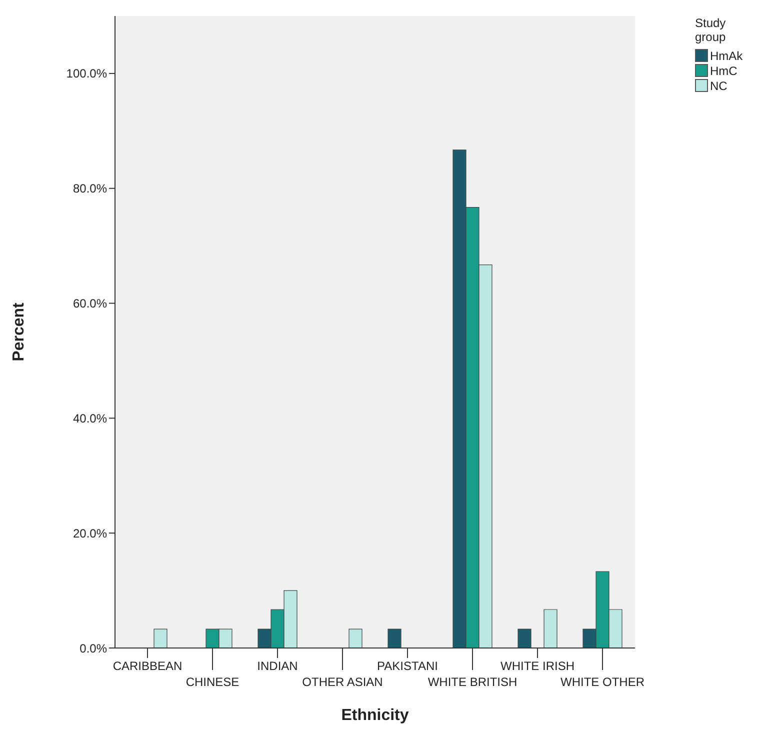 The height and width of the screenshot is (736, 761). Describe the element at coordinates (277, 666) in the screenshot. I see `x-tick-label: INDIAN` at that location.